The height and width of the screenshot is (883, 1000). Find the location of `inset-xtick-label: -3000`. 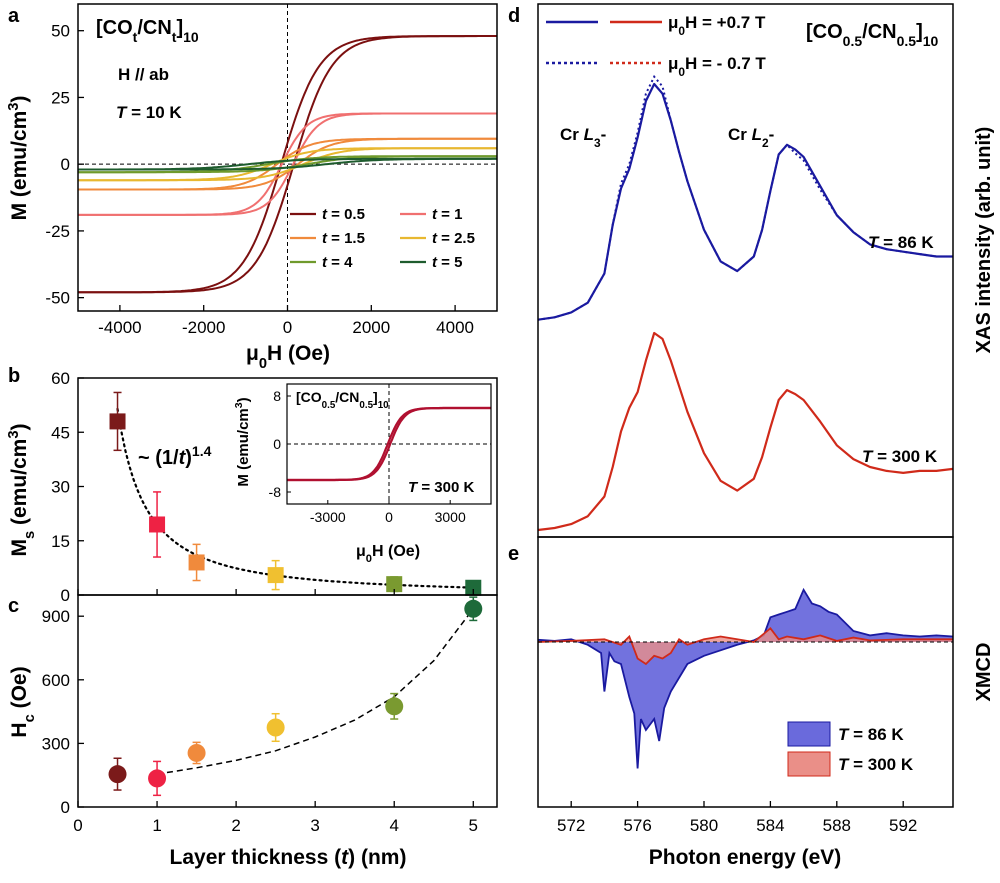

inset-xtick-label: -3000 is located at coordinates (328, 517).